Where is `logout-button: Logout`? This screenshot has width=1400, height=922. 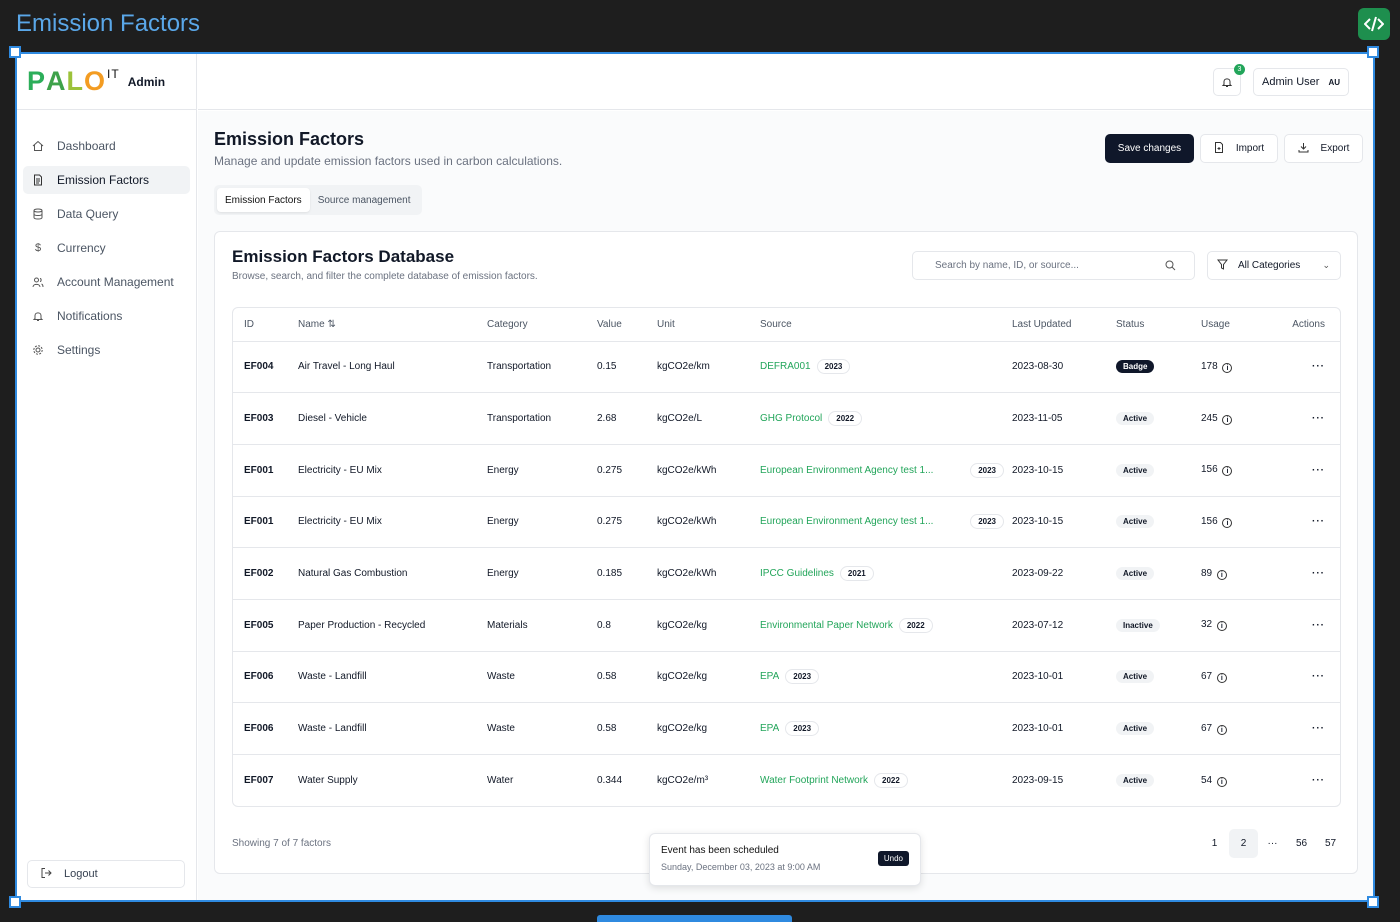
logout-button: Logout is located at coordinates (106, 874).